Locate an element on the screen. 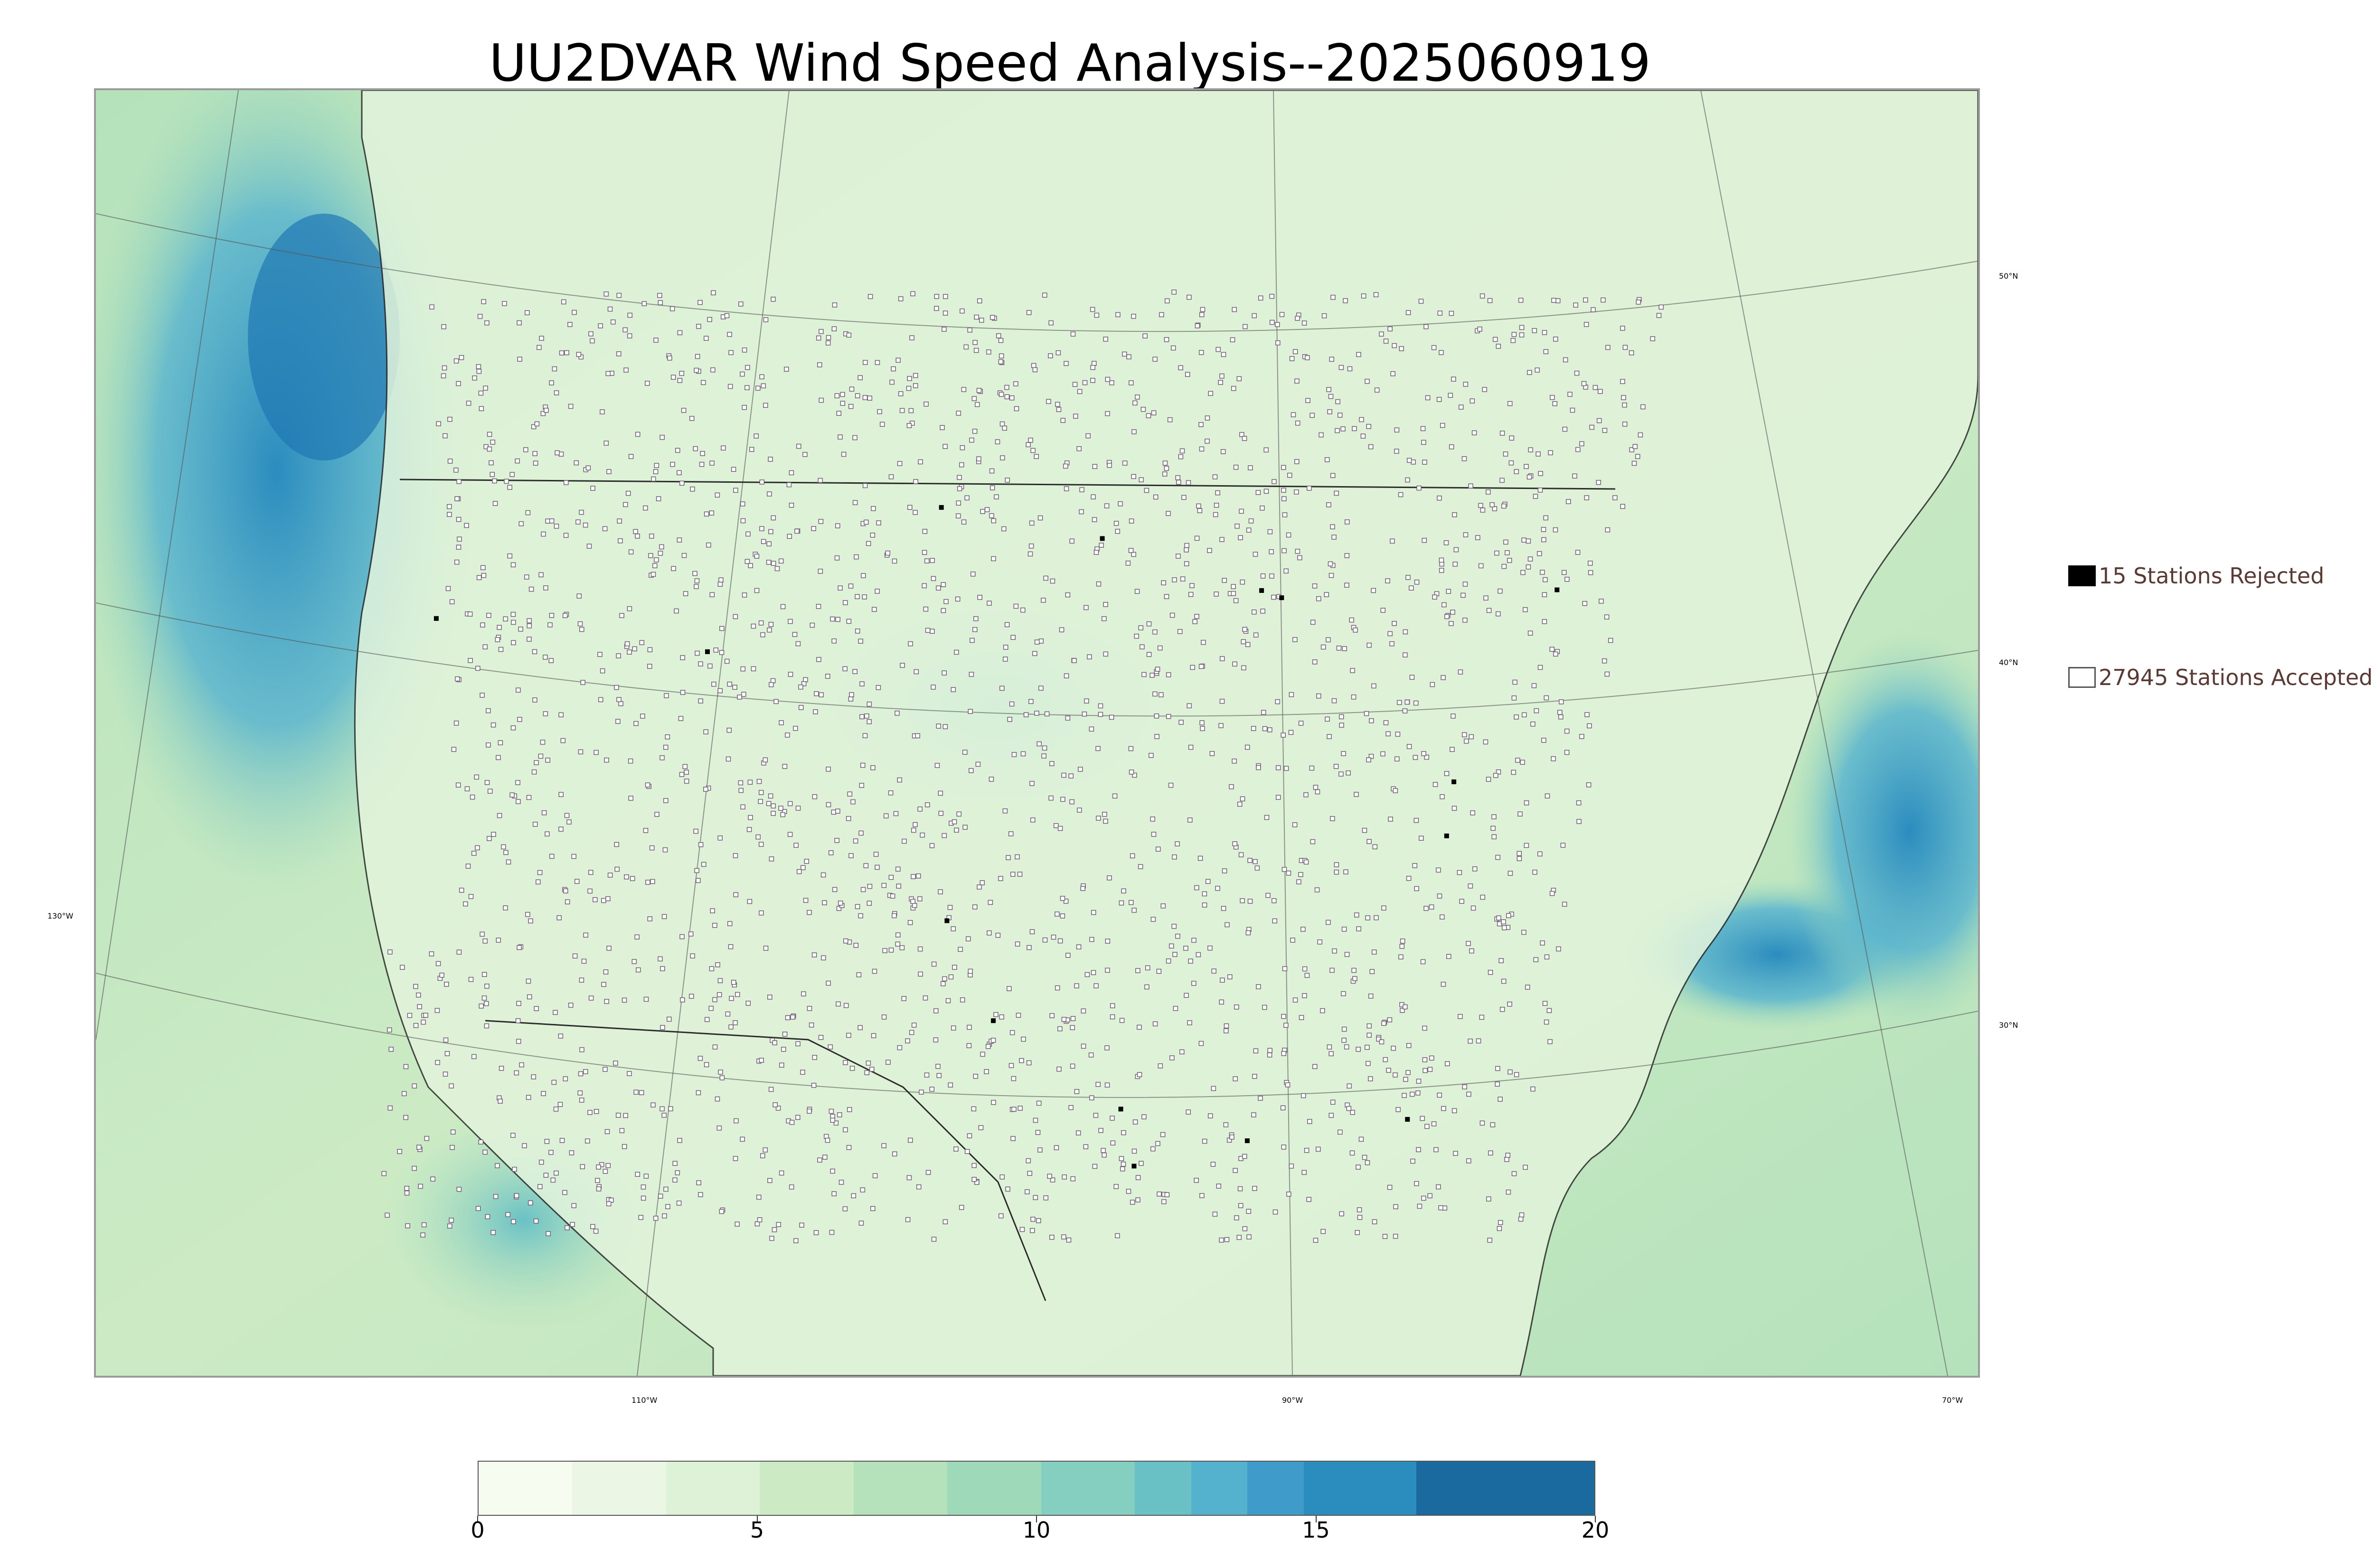 The width and height of the screenshot is (2374, 1568). lon-label-110w: 110°W is located at coordinates (644, 1400).